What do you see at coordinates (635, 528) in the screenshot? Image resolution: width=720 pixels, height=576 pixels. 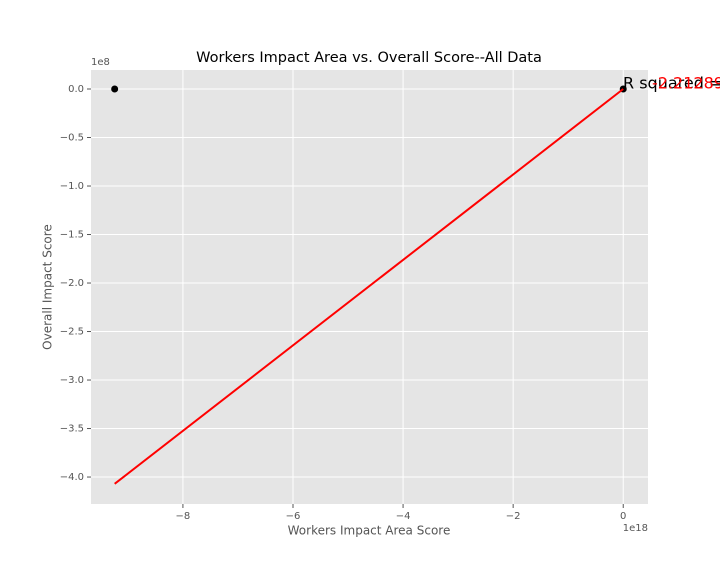 I see `x-offset-label: 1e18` at bounding box center [635, 528].